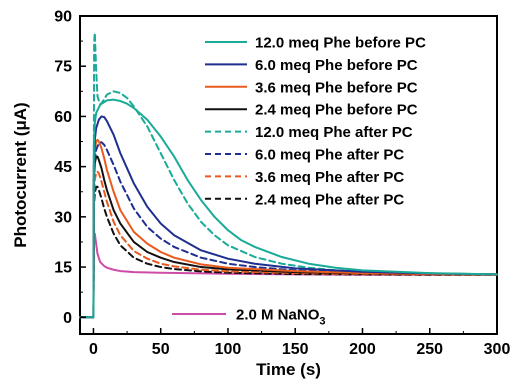 The height and width of the screenshot is (391, 517). What do you see at coordinates (63, 217) in the screenshot?
I see `y-tick-label: 30` at bounding box center [63, 217].